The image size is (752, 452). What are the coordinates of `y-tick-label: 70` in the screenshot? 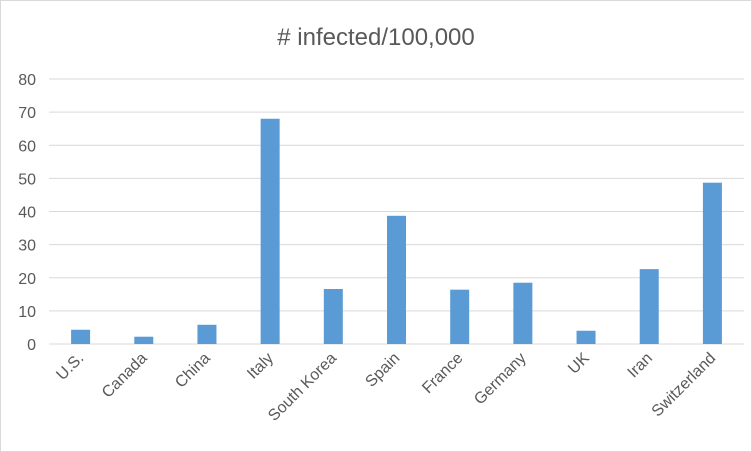 It's located at (27, 113).